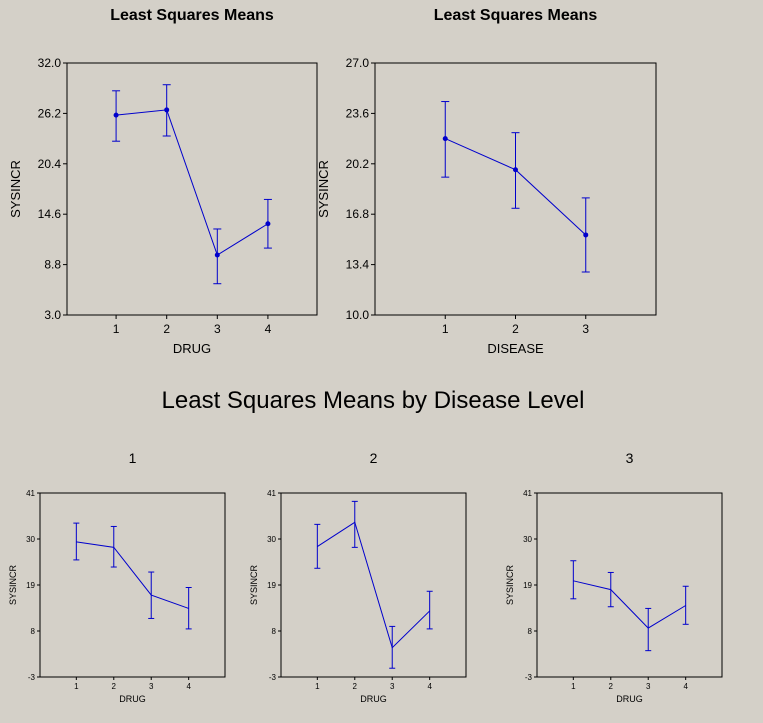 Image resolution: width=763 pixels, height=723 pixels. What do you see at coordinates (50, 113) in the screenshot?
I see `y-tick-label: 26.2` at bounding box center [50, 113].